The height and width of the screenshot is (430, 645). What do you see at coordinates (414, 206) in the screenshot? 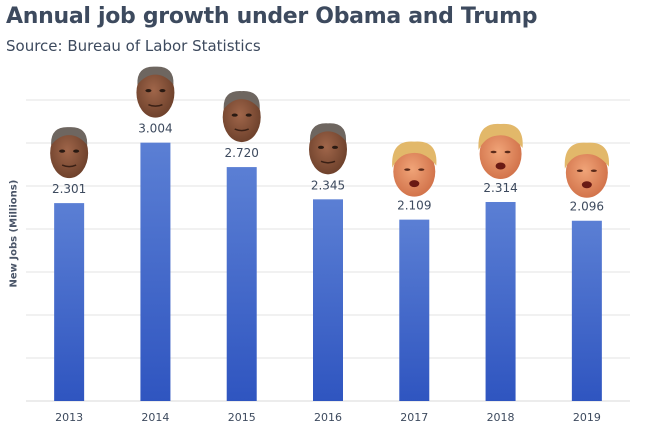
I see `data-label: 2.109` at bounding box center [414, 206].